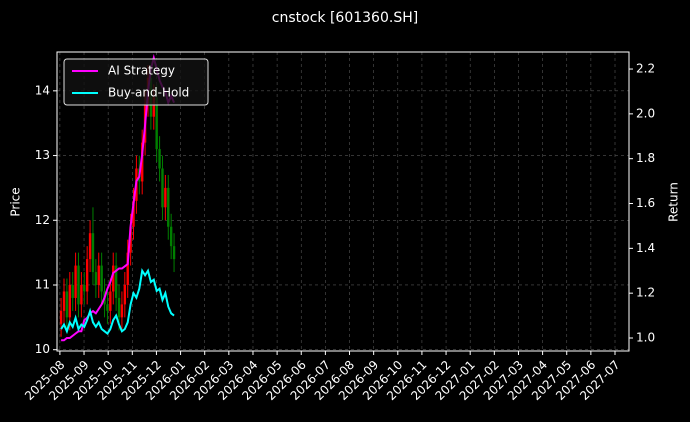 This screenshot has height=422, width=690. I want to click on y2-tick-label: 1.6, so click(645, 203).